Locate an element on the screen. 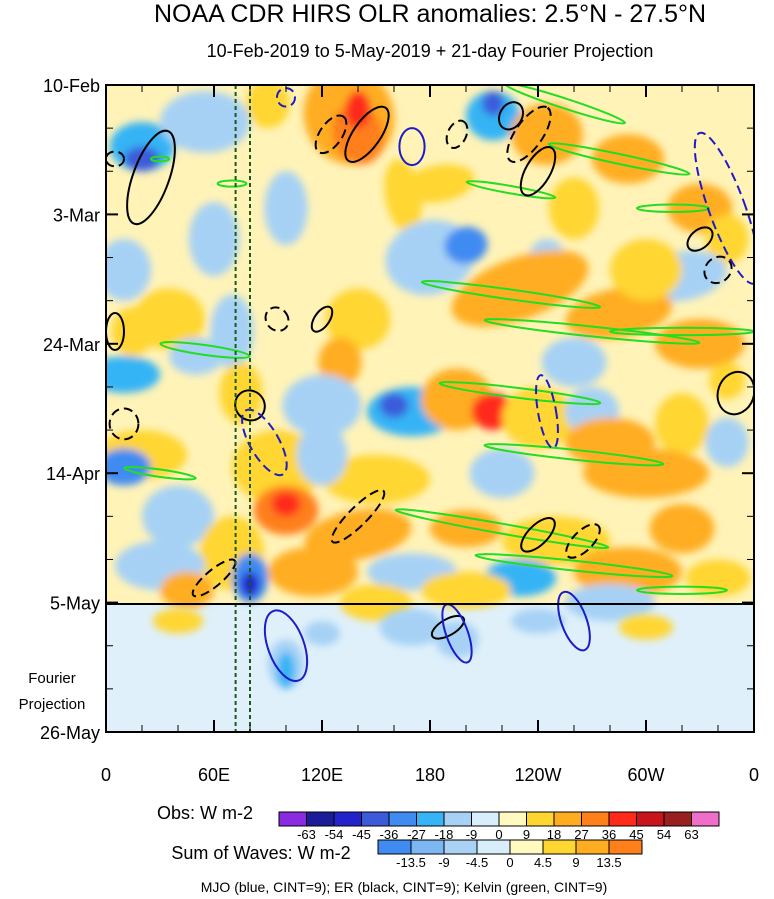 The image size is (774, 899). x-tick-label: 120W is located at coordinates (537, 775).